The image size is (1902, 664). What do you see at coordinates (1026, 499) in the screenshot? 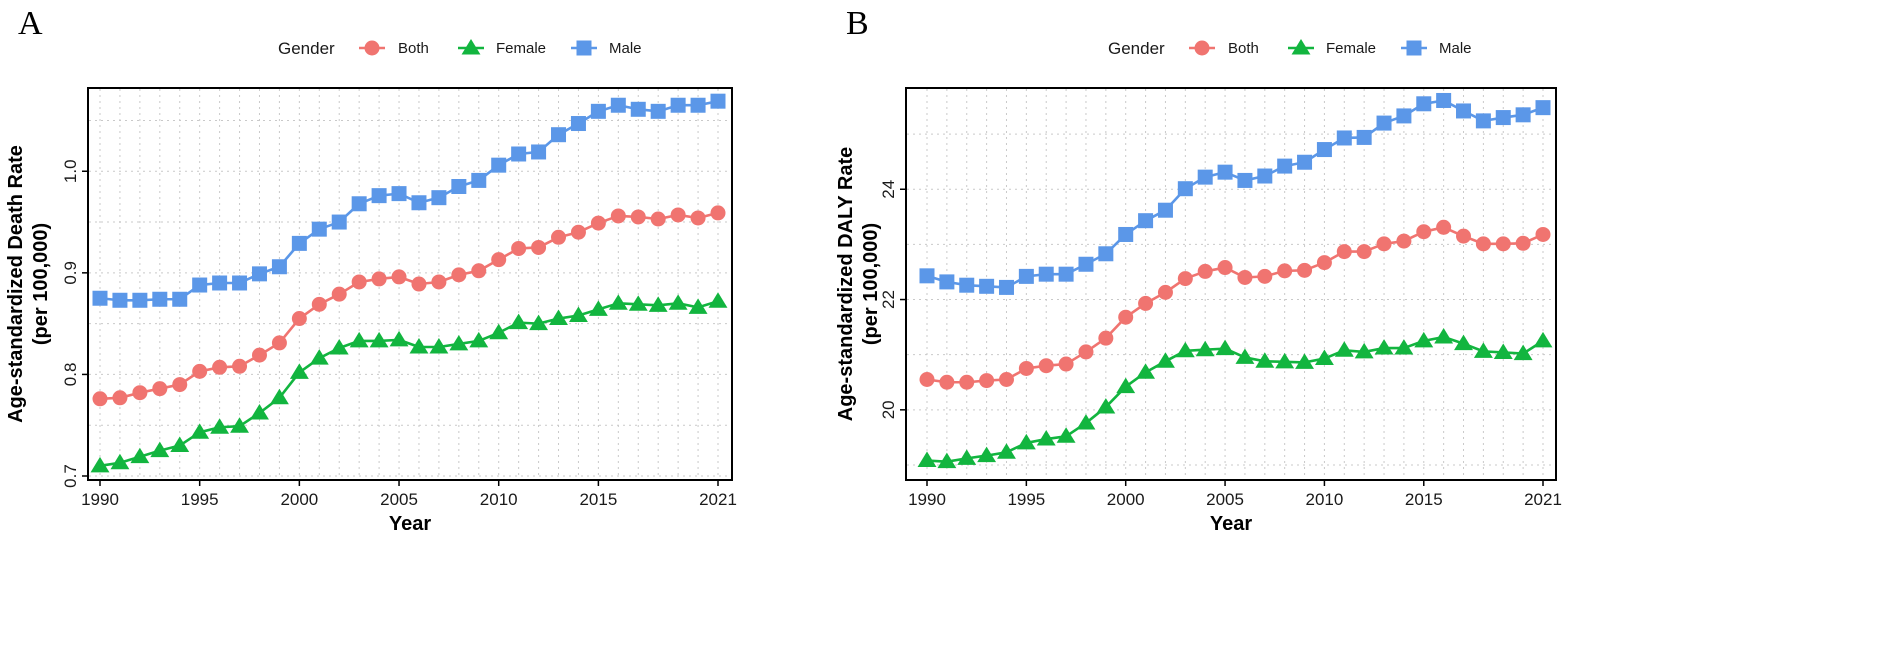
I see `x-tick-label: 1995` at bounding box center [1026, 499].